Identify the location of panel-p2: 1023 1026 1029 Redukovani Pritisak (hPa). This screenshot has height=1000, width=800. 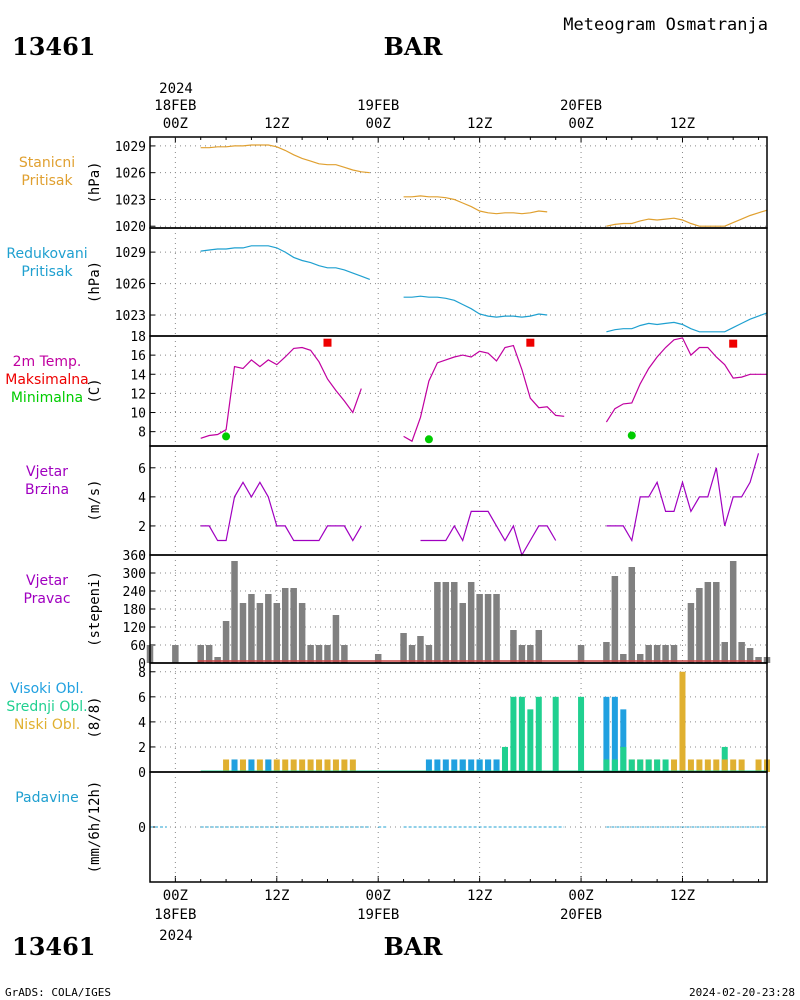
(387, 282).